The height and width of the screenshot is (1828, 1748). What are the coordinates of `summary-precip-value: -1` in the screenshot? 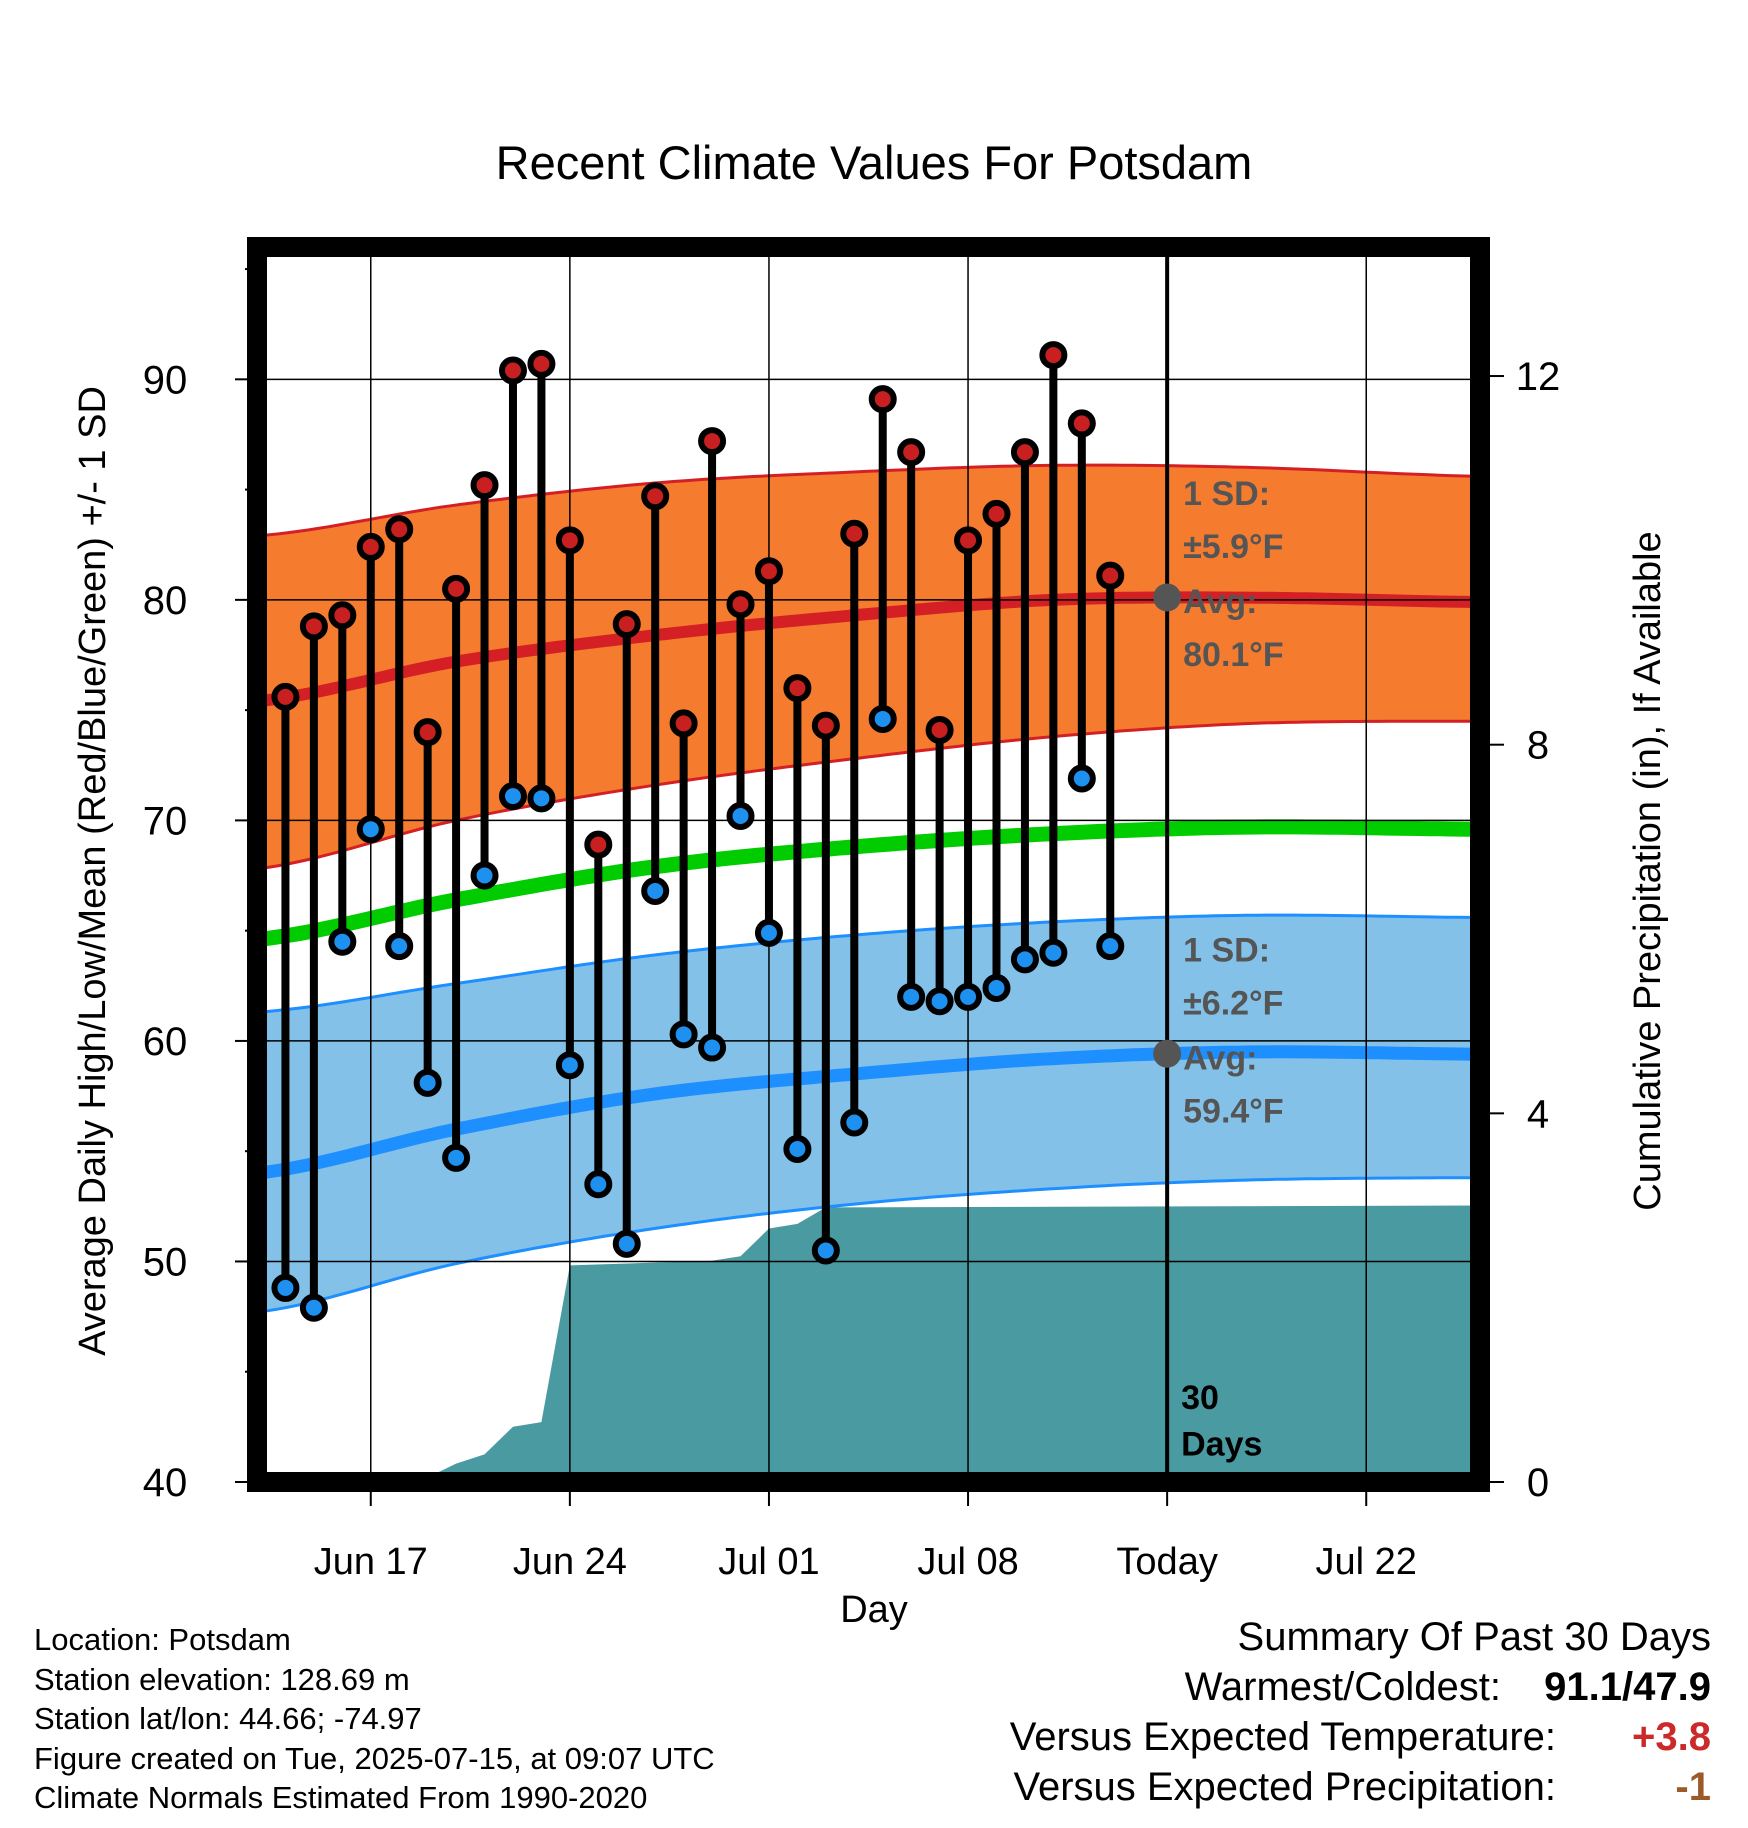 It's located at (1693, 1787).